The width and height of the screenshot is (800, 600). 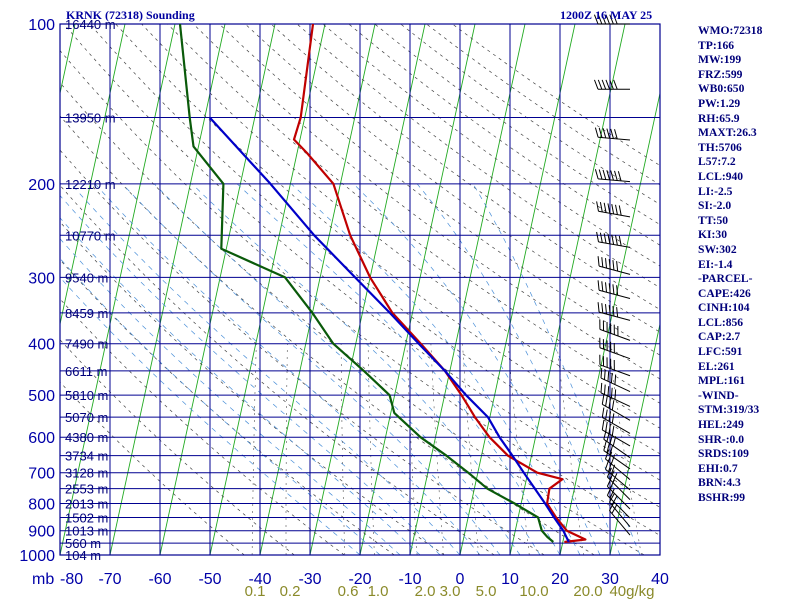 What do you see at coordinates (729, 410) in the screenshot?
I see `index-item: STM:319/33` at bounding box center [729, 410].